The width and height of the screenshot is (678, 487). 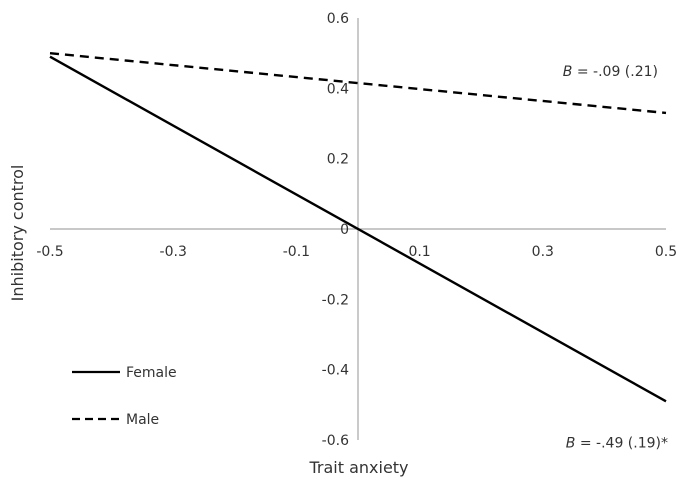 I want to click on x-tick-label: 0.3, so click(x=543, y=252).